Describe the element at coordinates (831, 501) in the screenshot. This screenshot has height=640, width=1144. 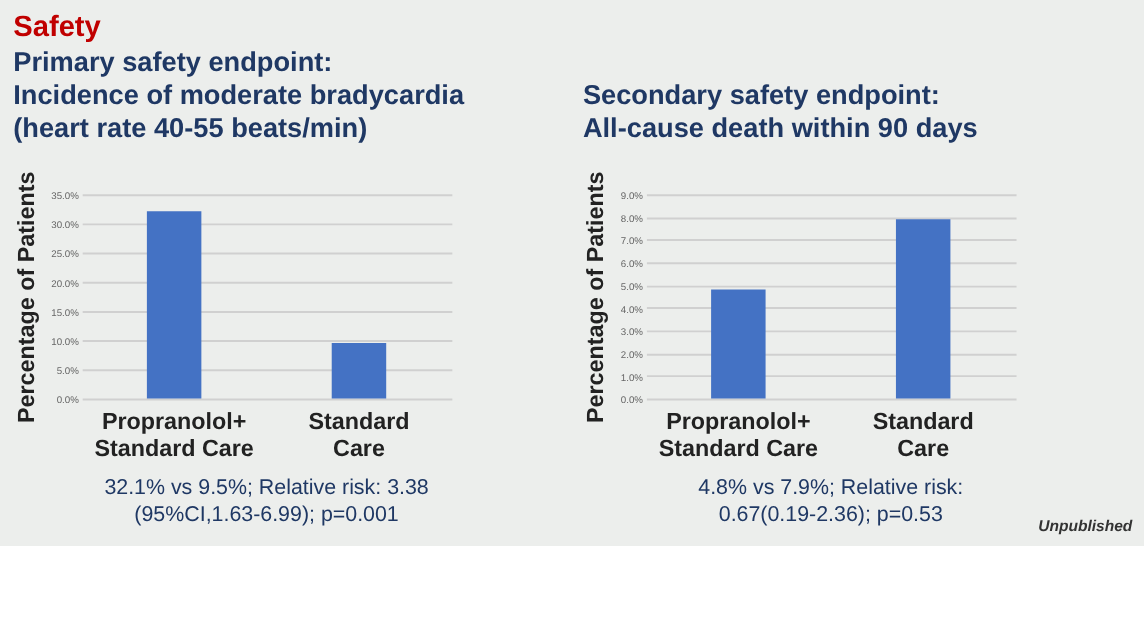
I see `text: 4.8% vs 7.9%; Relative risk: 0.67(0.19-2.36); p=0.53` at that location.